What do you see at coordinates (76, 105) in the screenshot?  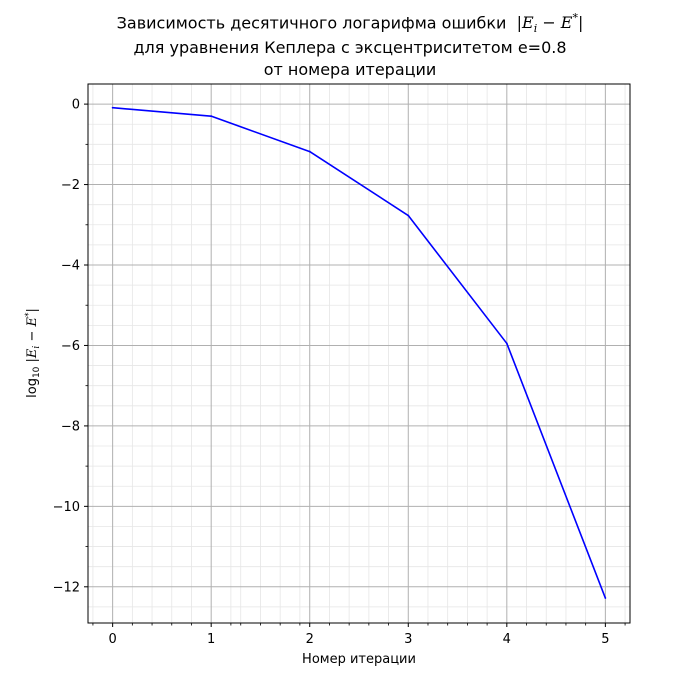 I see `y-tick-label: 0` at bounding box center [76, 105].